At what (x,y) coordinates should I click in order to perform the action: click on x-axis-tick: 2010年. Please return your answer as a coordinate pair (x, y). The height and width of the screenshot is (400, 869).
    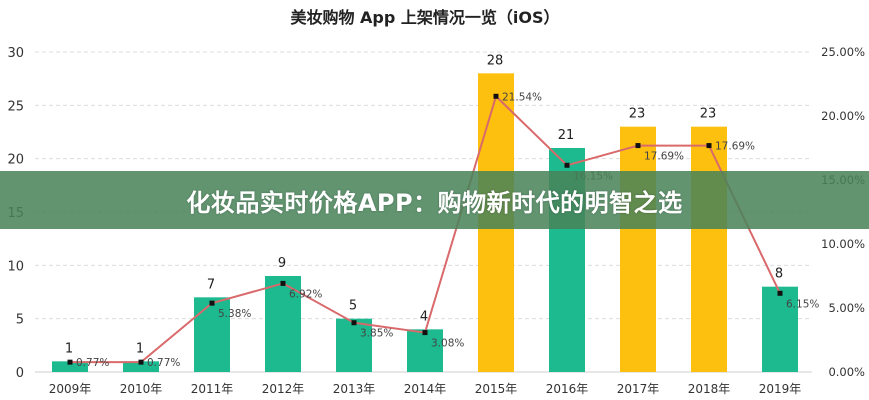
    Looking at the image, I should click on (141, 389).